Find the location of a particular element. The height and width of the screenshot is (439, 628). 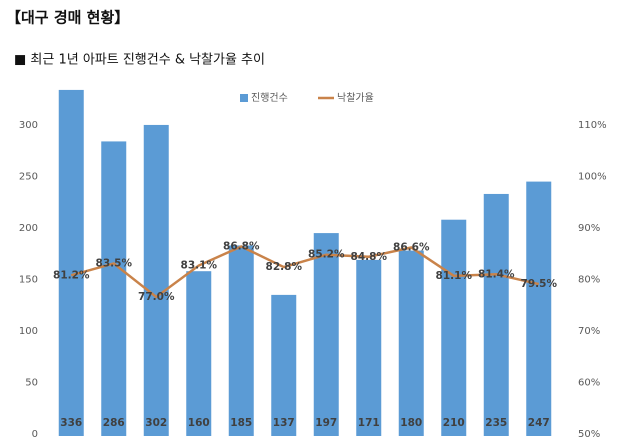

line-value-label: 84.8% is located at coordinates (369, 257).